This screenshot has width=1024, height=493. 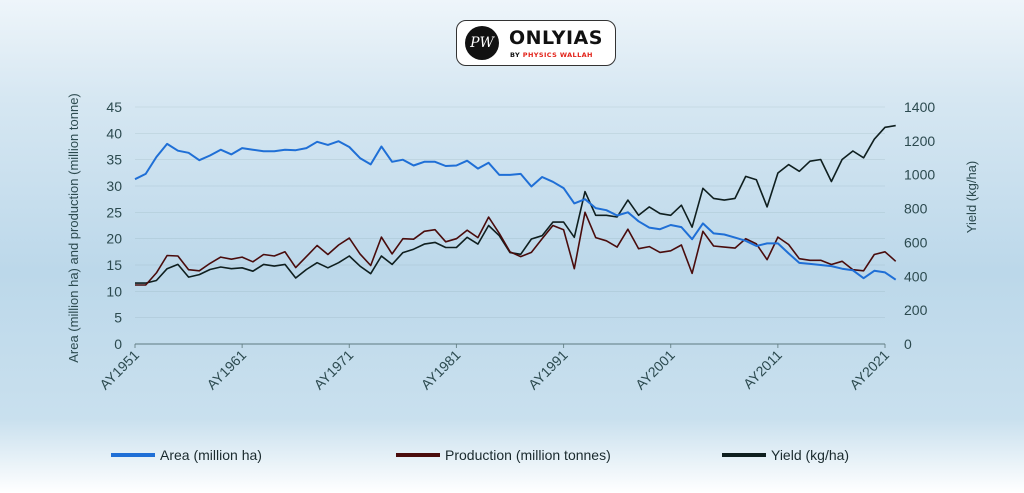 I want to click on x-tick-label: AY2021, so click(x=869, y=370).